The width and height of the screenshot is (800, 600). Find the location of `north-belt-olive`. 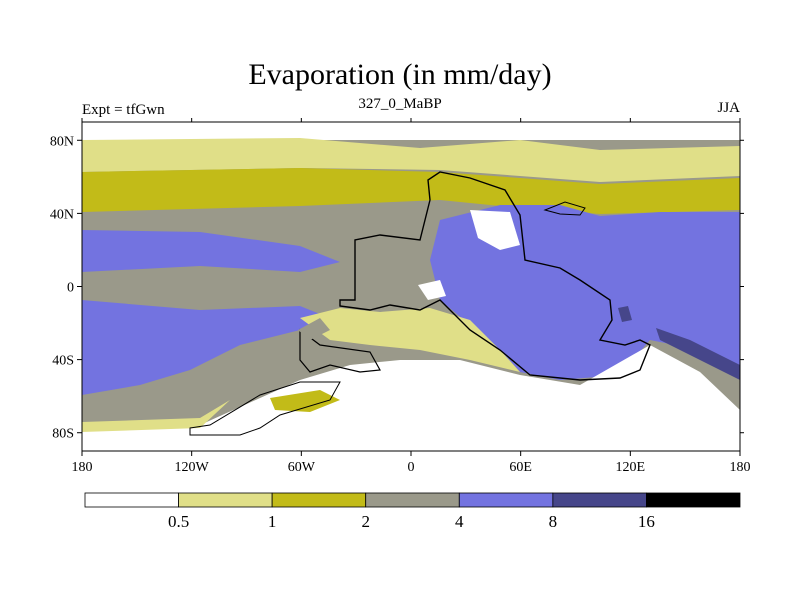

north-belt-olive is located at coordinates (411, 191).